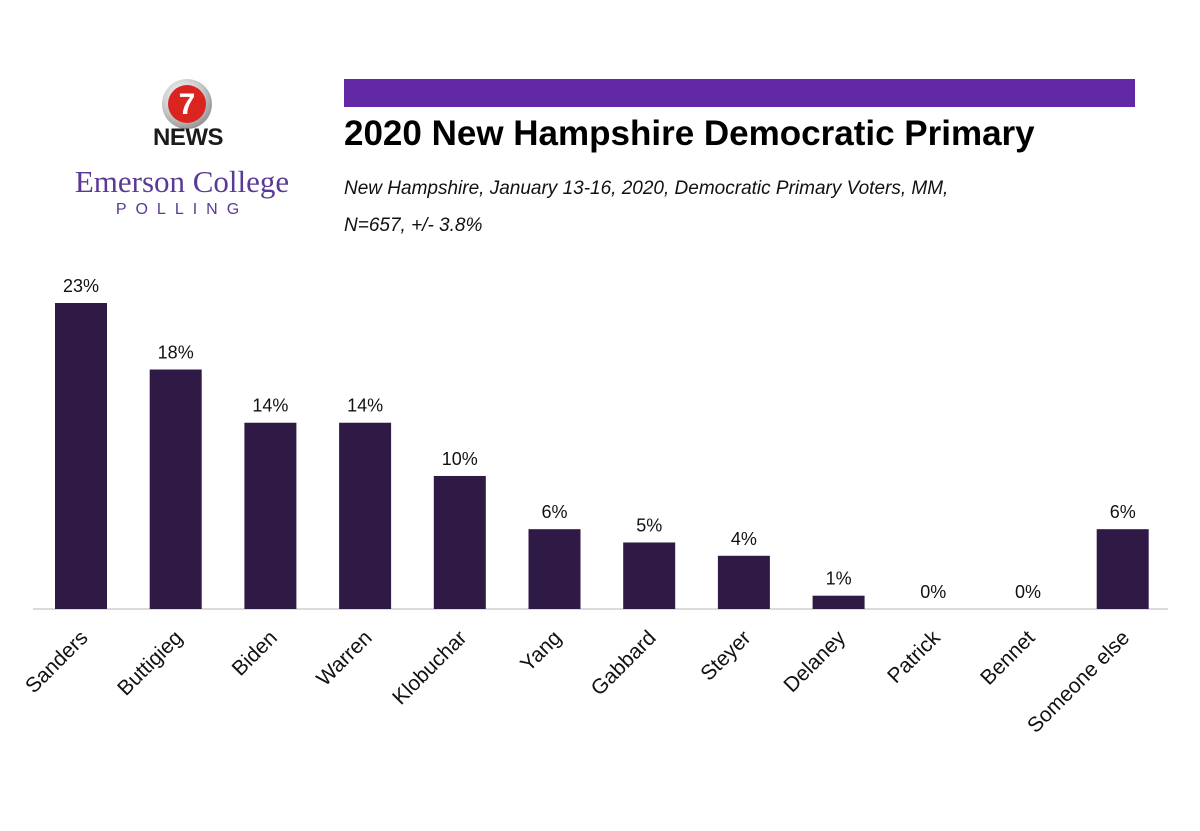  What do you see at coordinates (649, 575) in the screenshot?
I see `bar-gabbard` at bounding box center [649, 575].